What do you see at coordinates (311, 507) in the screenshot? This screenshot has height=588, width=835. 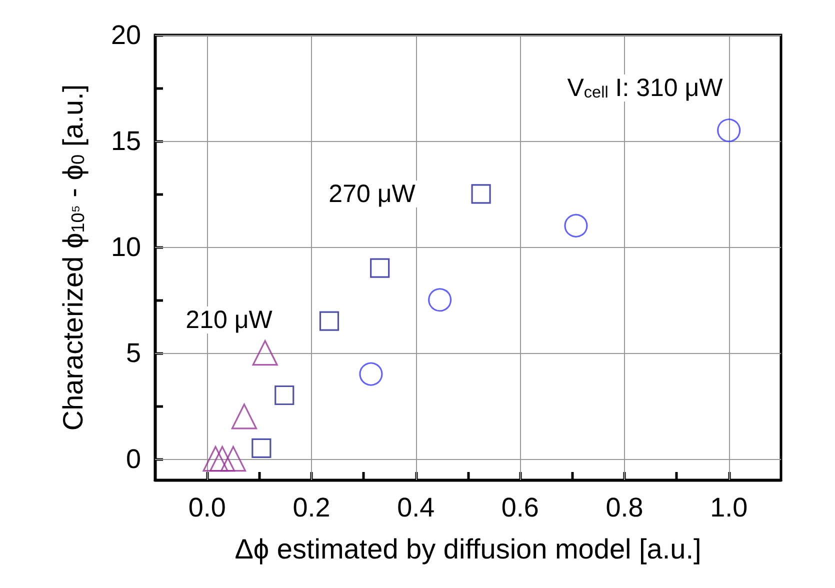 I see `x-tick-label: 0.2` at bounding box center [311, 507].